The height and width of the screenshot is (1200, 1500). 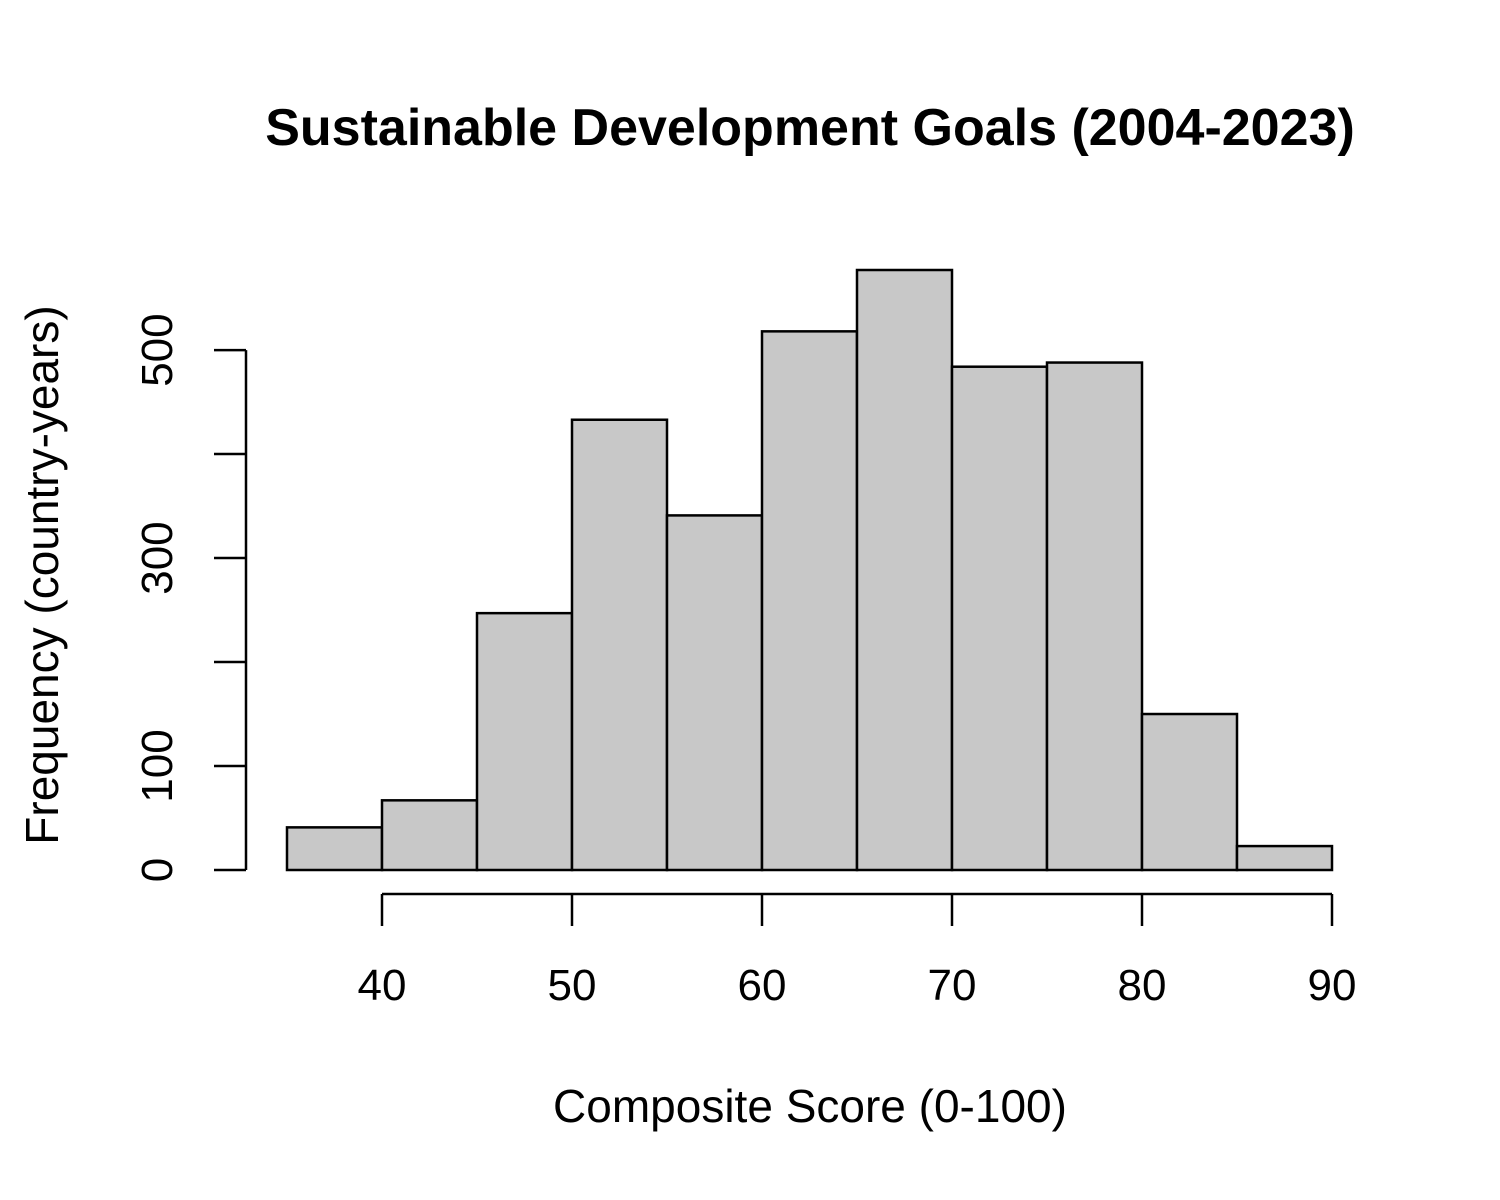 What do you see at coordinates (157, 870) in the screenshot?
I see `y-tick-label: 0` at bounding box center [157, 870].